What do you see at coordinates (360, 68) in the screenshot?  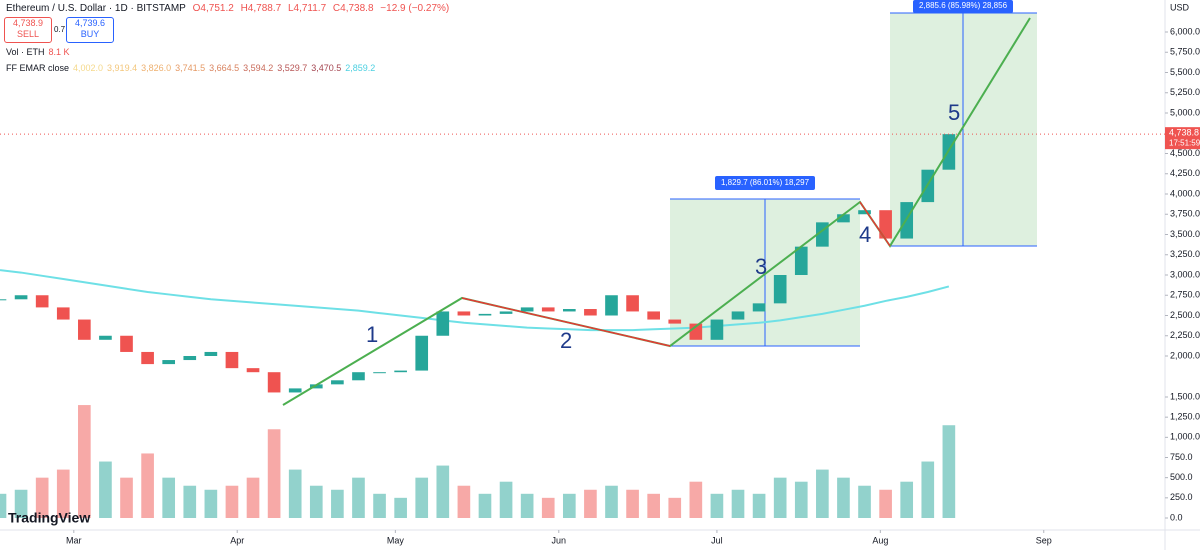 I see `value: 2,859.2` at bounding box center [360, 68].